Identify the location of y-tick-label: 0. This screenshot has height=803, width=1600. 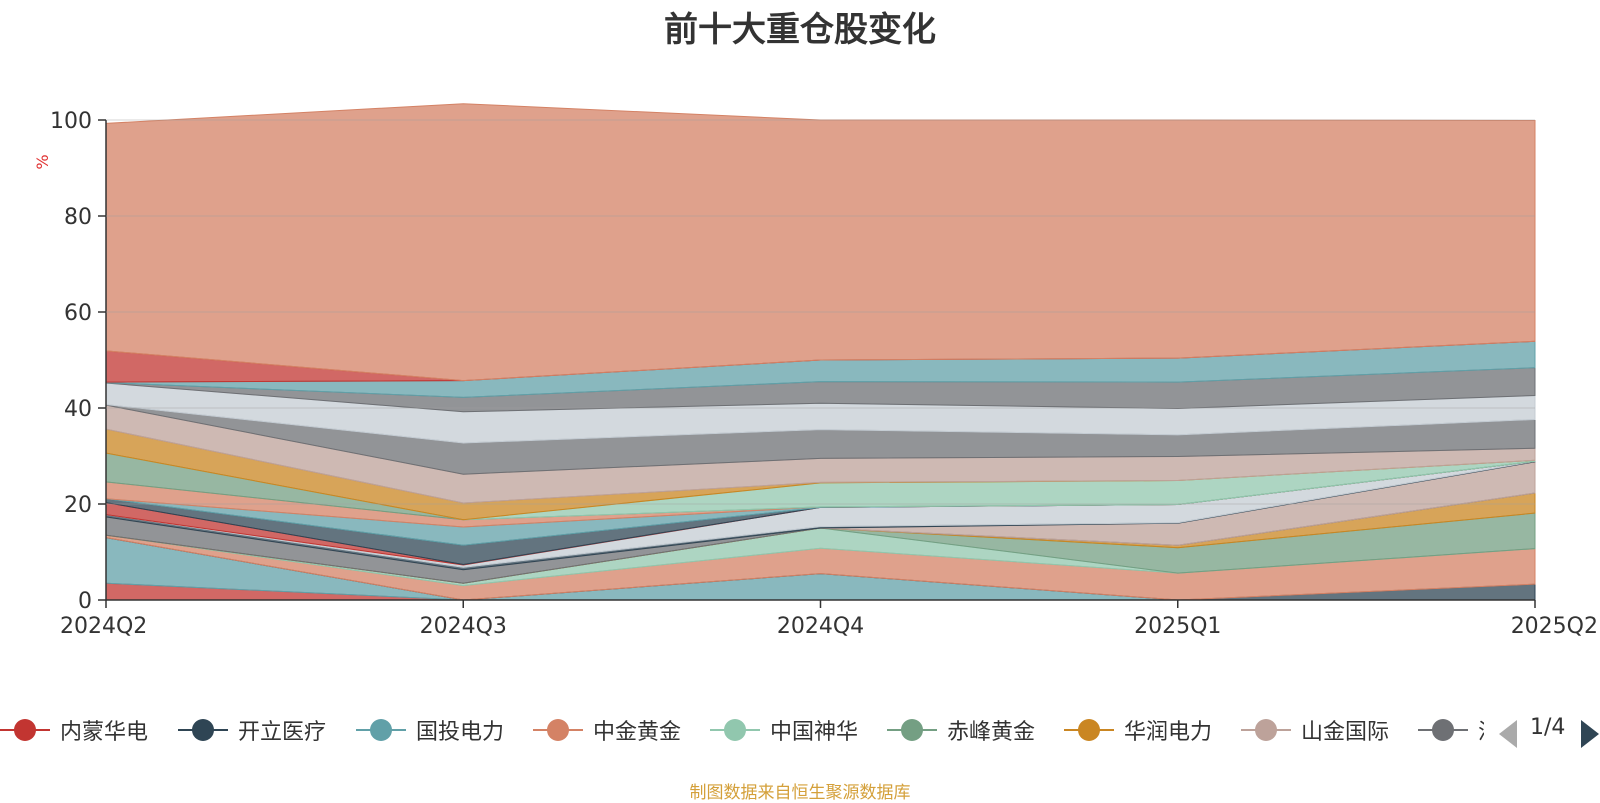
(85, 601).